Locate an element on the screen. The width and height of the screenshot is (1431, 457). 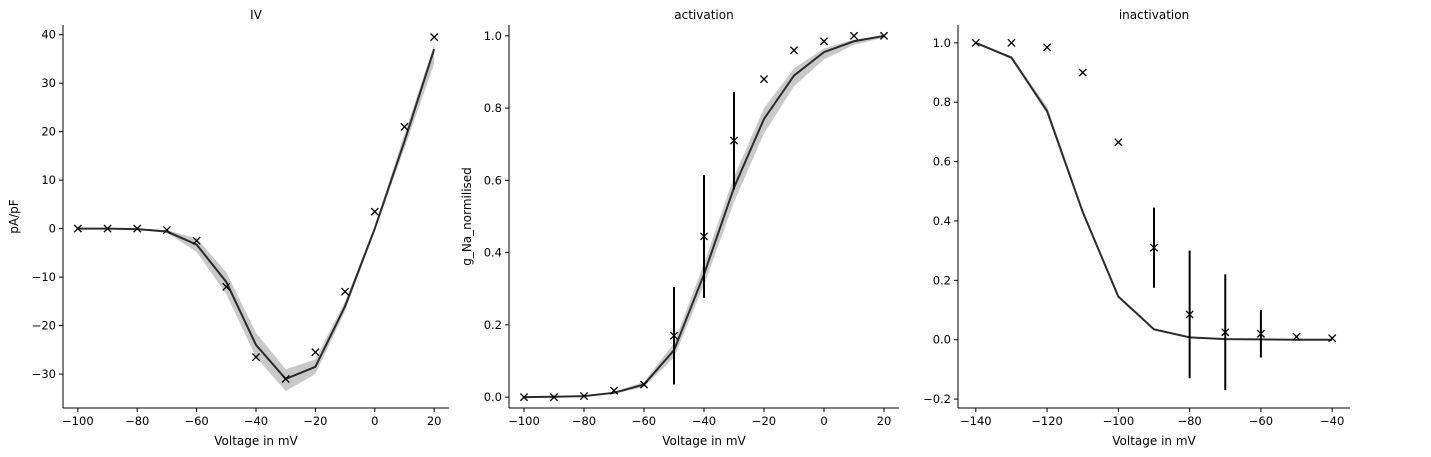
iv-x-tick-label: −20 is located at coordinates (315, 421).